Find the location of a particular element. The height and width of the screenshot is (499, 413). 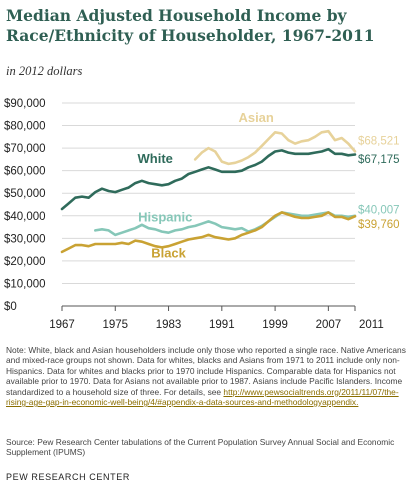

series-name-label-white: White is located at coordinates (155, 158).